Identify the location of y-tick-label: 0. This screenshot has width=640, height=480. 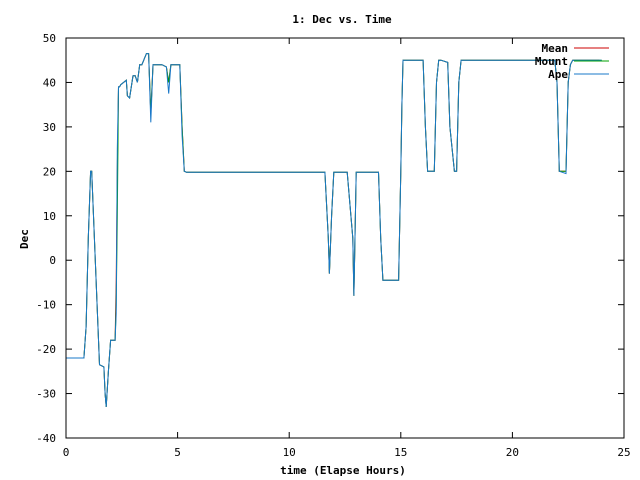
(52, 260).